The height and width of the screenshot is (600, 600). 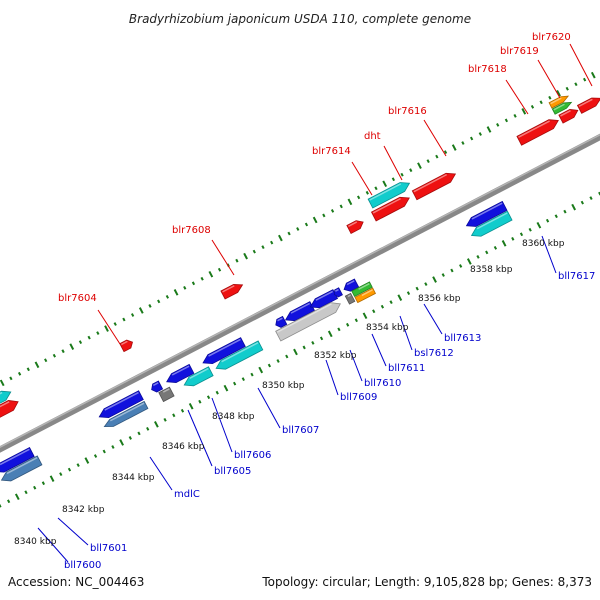 What do you see at coordinates (406, 368) in the screenshot?
I see `gene-label-reverse: bll7611` at bounding box center [406, 368].